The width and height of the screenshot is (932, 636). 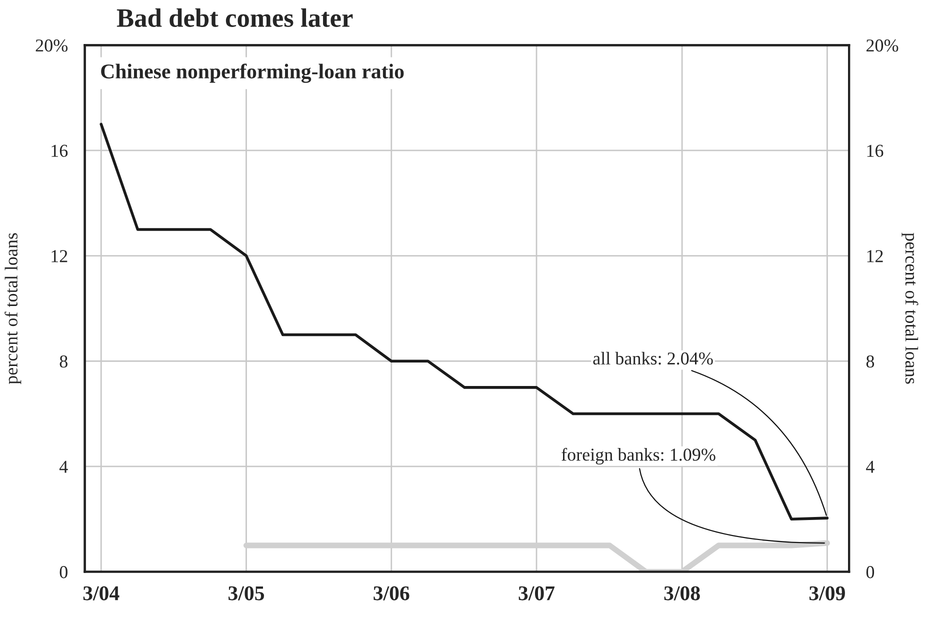 What do you see at coordinates (827, 593) in the screenshot?
I see `x-tick-label: 3/09` at bounding box center [827, 593].